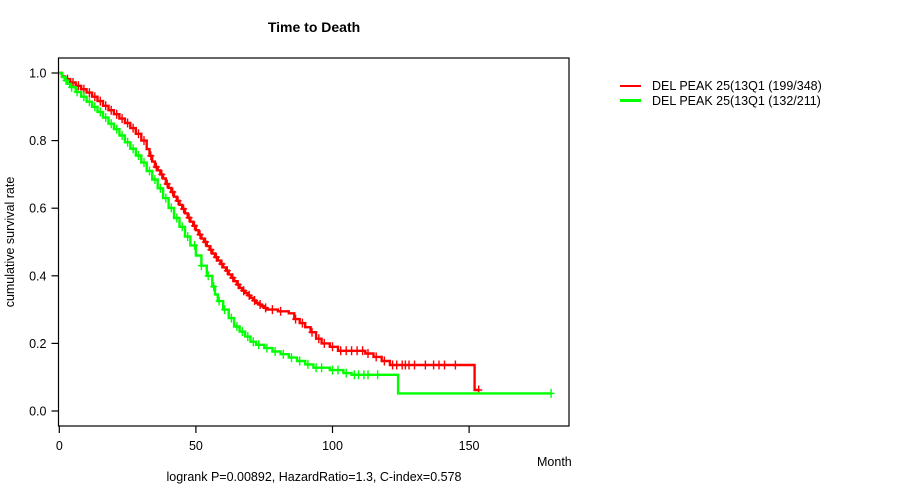 The height and width of the screenshot is (500, 900). What do you see at coordinates (37, 74) in the screenshot?
I see `y-tick-label: 1.0` at bounding box center [37, 74].